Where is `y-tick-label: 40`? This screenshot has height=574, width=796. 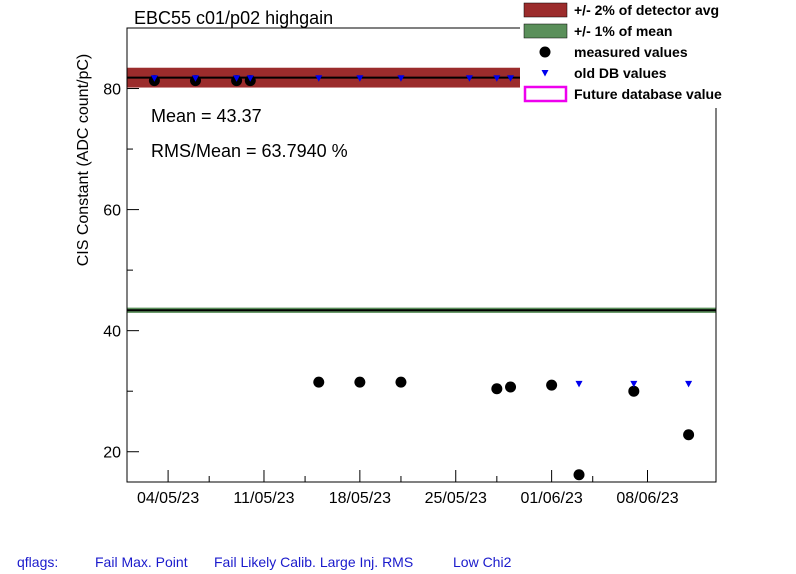 y-tick-label: 40 is located at coordinates (112, 332).